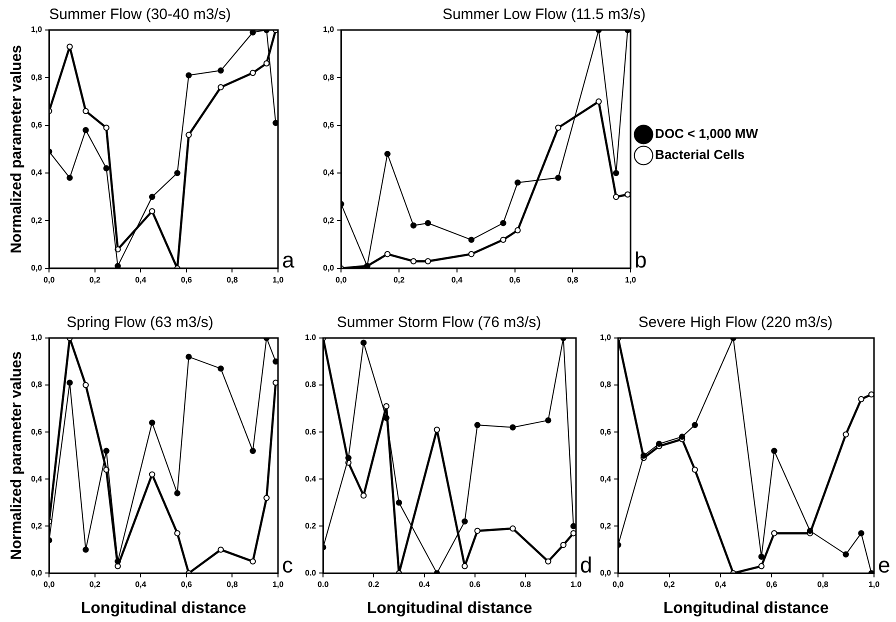 This screenshot has width=896, height=622. Describe the element at coordinates (576, 585) in the screenshot. I see `x-tick-label: 1.0` at that location.